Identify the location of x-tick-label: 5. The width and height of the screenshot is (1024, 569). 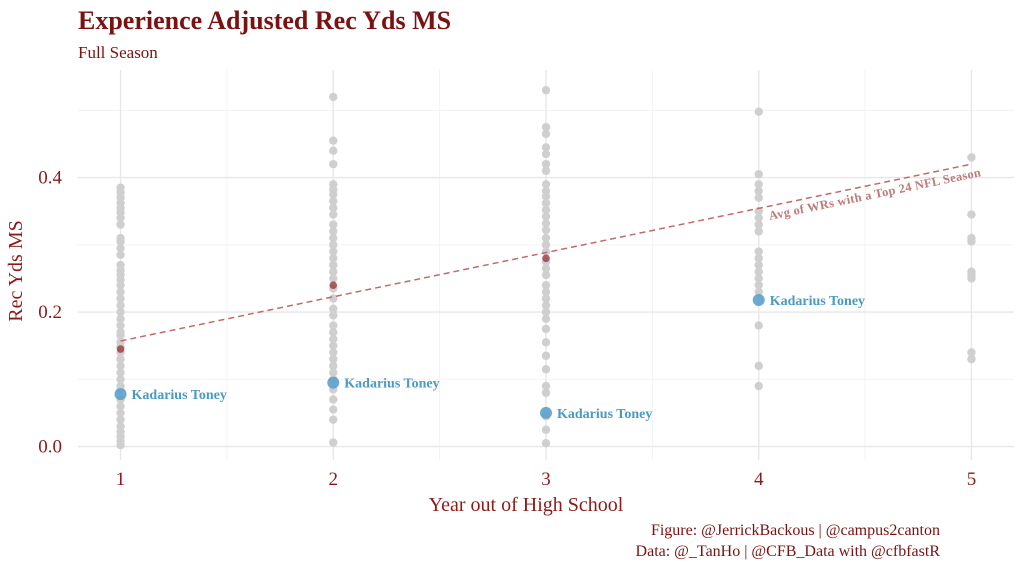
(972, 479).